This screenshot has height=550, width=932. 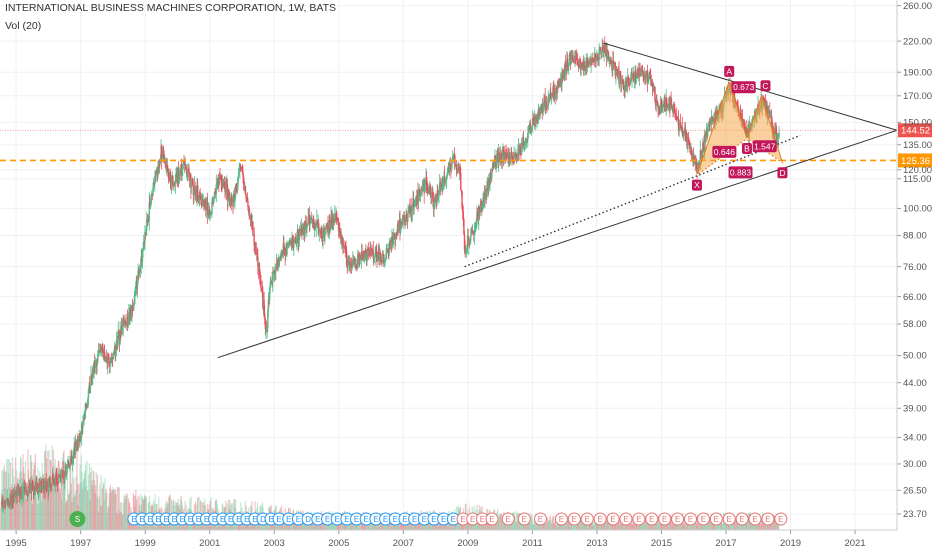 I want to click on event-marker-split, so click(x=77, y=519).